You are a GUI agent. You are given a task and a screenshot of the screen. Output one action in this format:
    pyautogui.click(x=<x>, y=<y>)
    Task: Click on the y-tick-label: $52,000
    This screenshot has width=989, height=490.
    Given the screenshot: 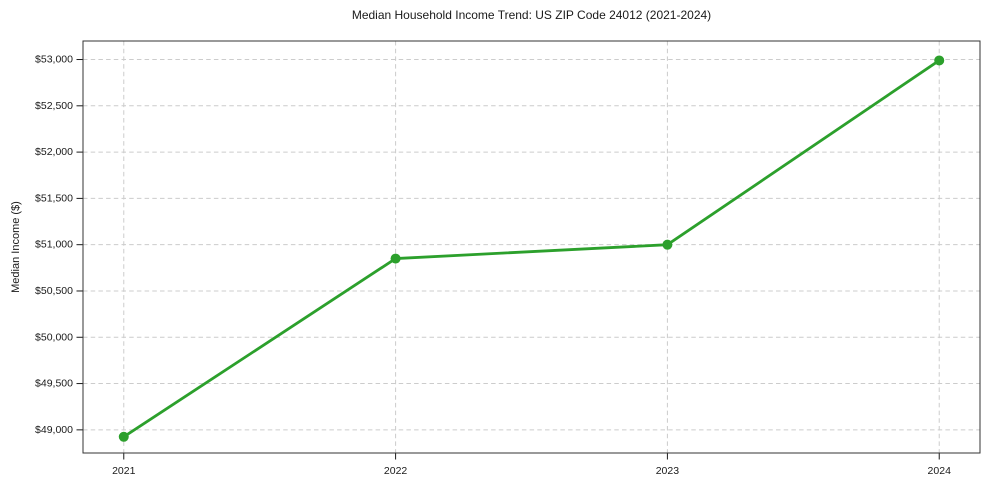 What is the action you would take?
    pyautogui.click(x=54, y=152)
    